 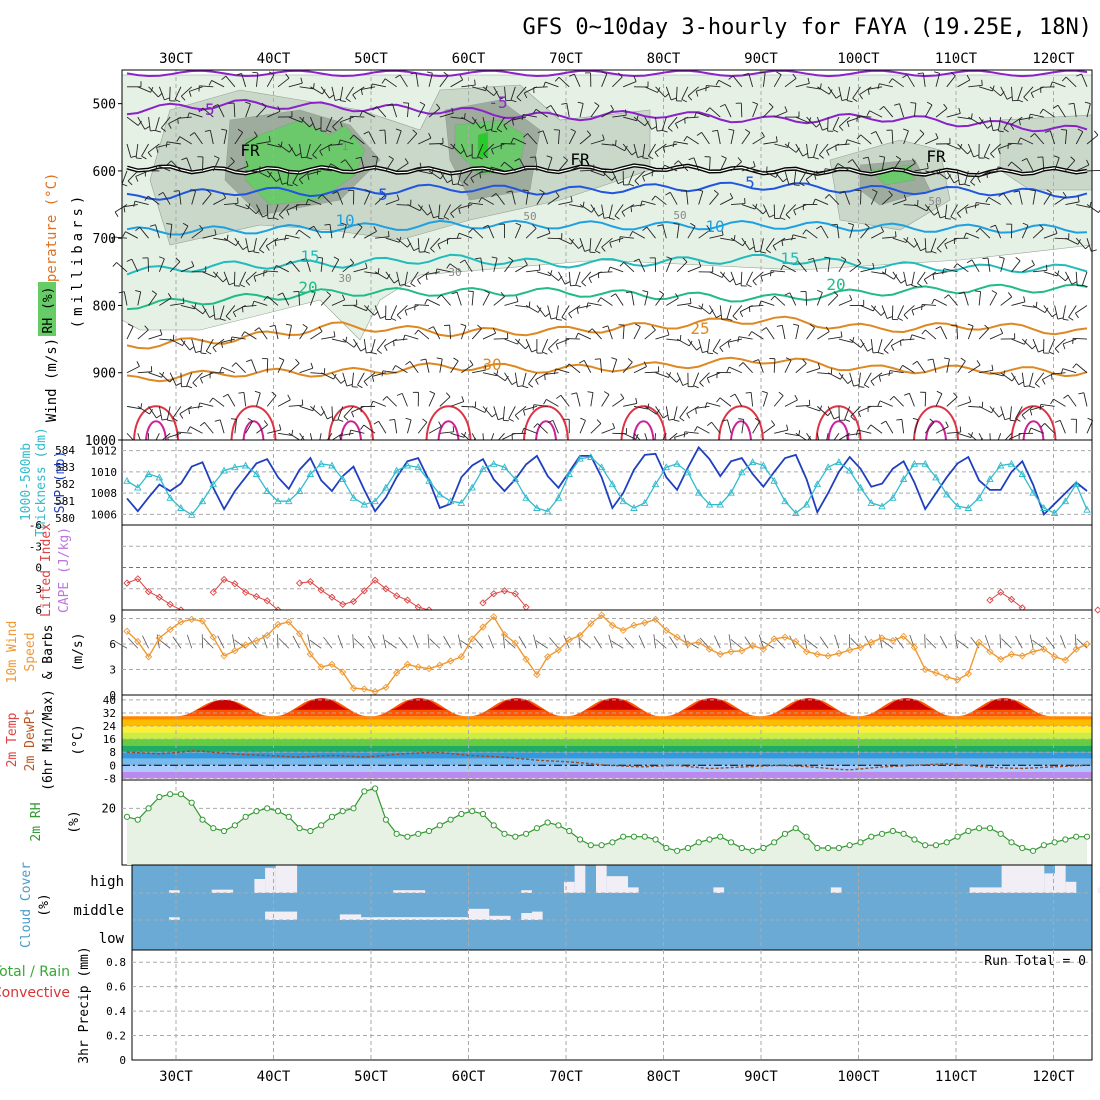 What do you see at coordinates (78, 260) in the screenshot?
I see `upper-unit-label: (millibars)` at bounding box center [78, 260].